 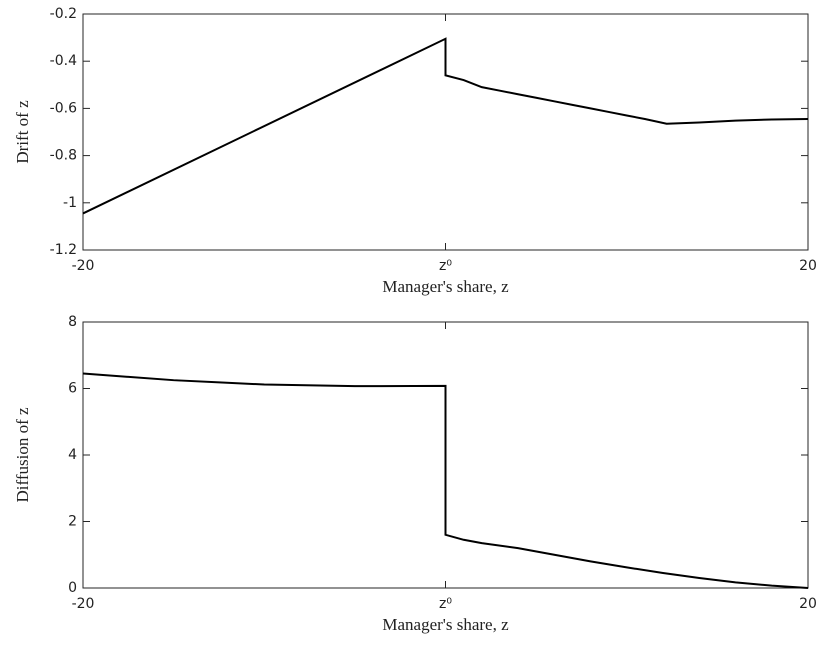 I want to click on y-tick-label: -1.2, so click(x=63, y=250).